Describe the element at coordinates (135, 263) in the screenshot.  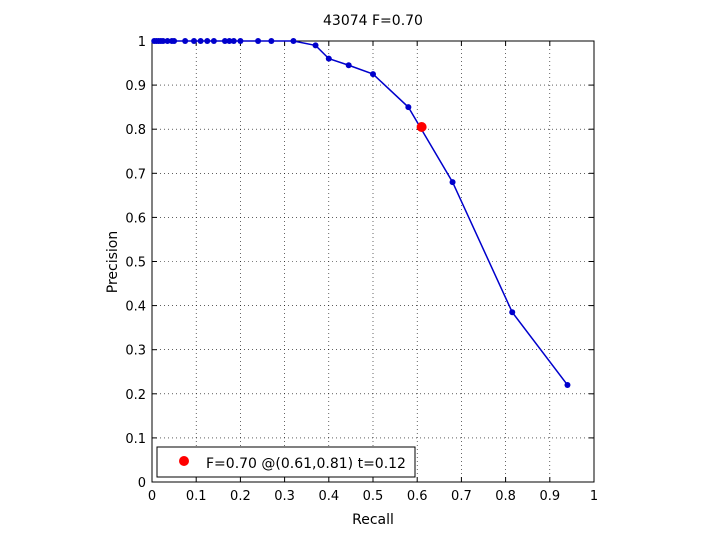
I see `y-tick-label: 0.5` at that location.